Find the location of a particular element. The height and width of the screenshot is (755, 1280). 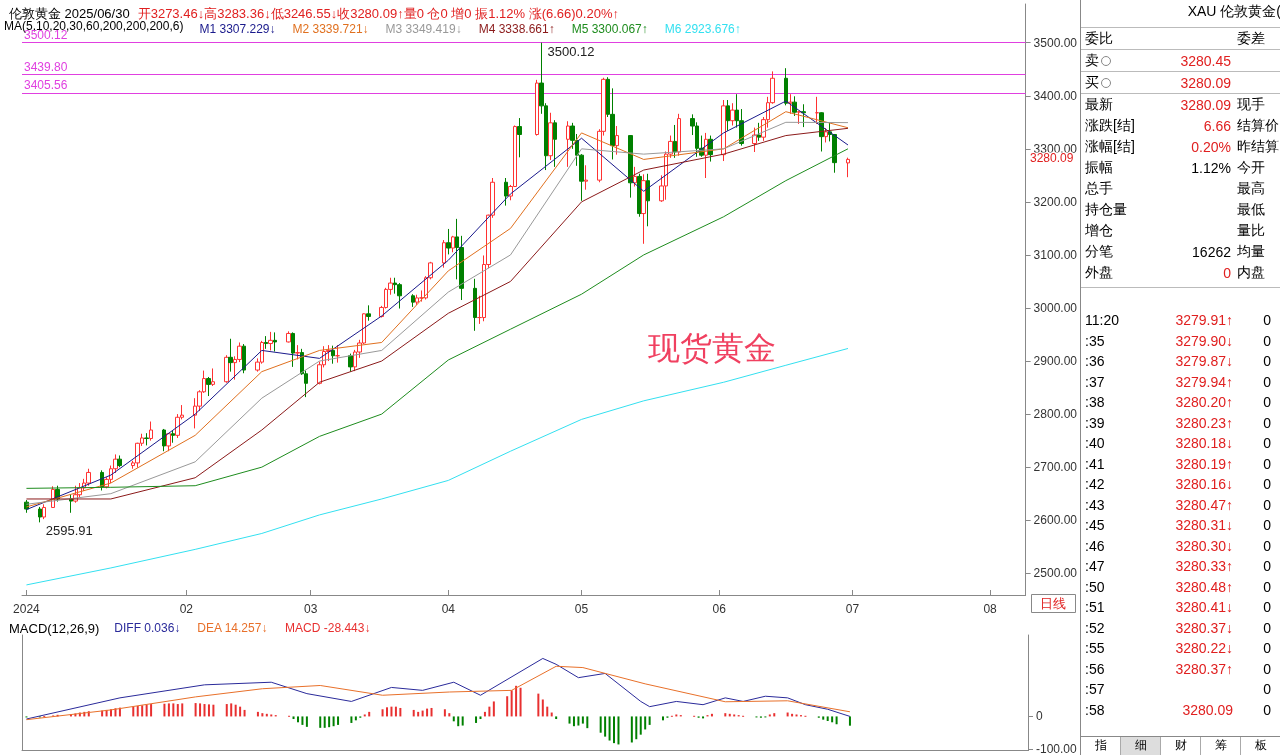

y-tick-label: 2500.00 is located at coordinates (1055, 573).